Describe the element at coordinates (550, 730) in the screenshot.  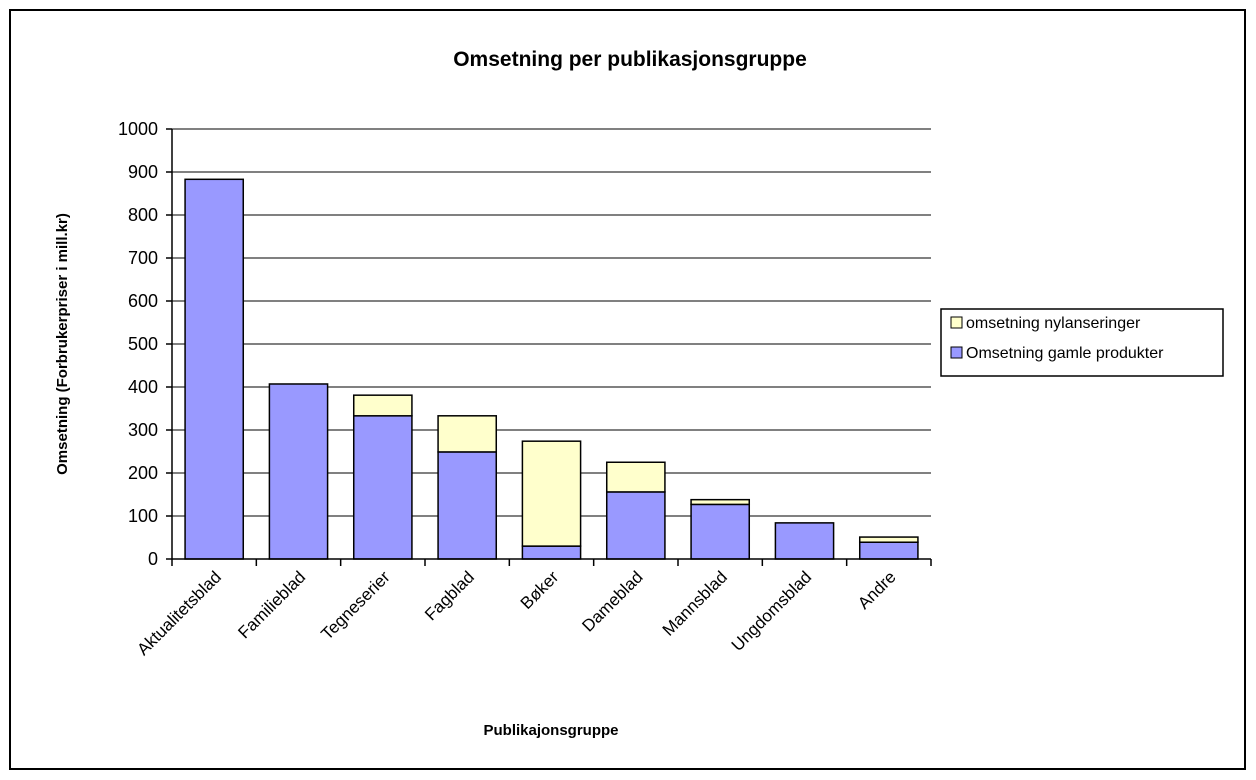
I see `x-axis-title: Publikajonsgruppe` at that location.